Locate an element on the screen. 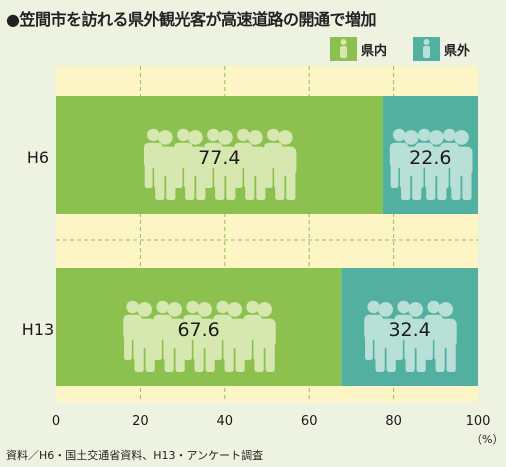  x-tick-label: 20 is located at coordinates (140, 421).